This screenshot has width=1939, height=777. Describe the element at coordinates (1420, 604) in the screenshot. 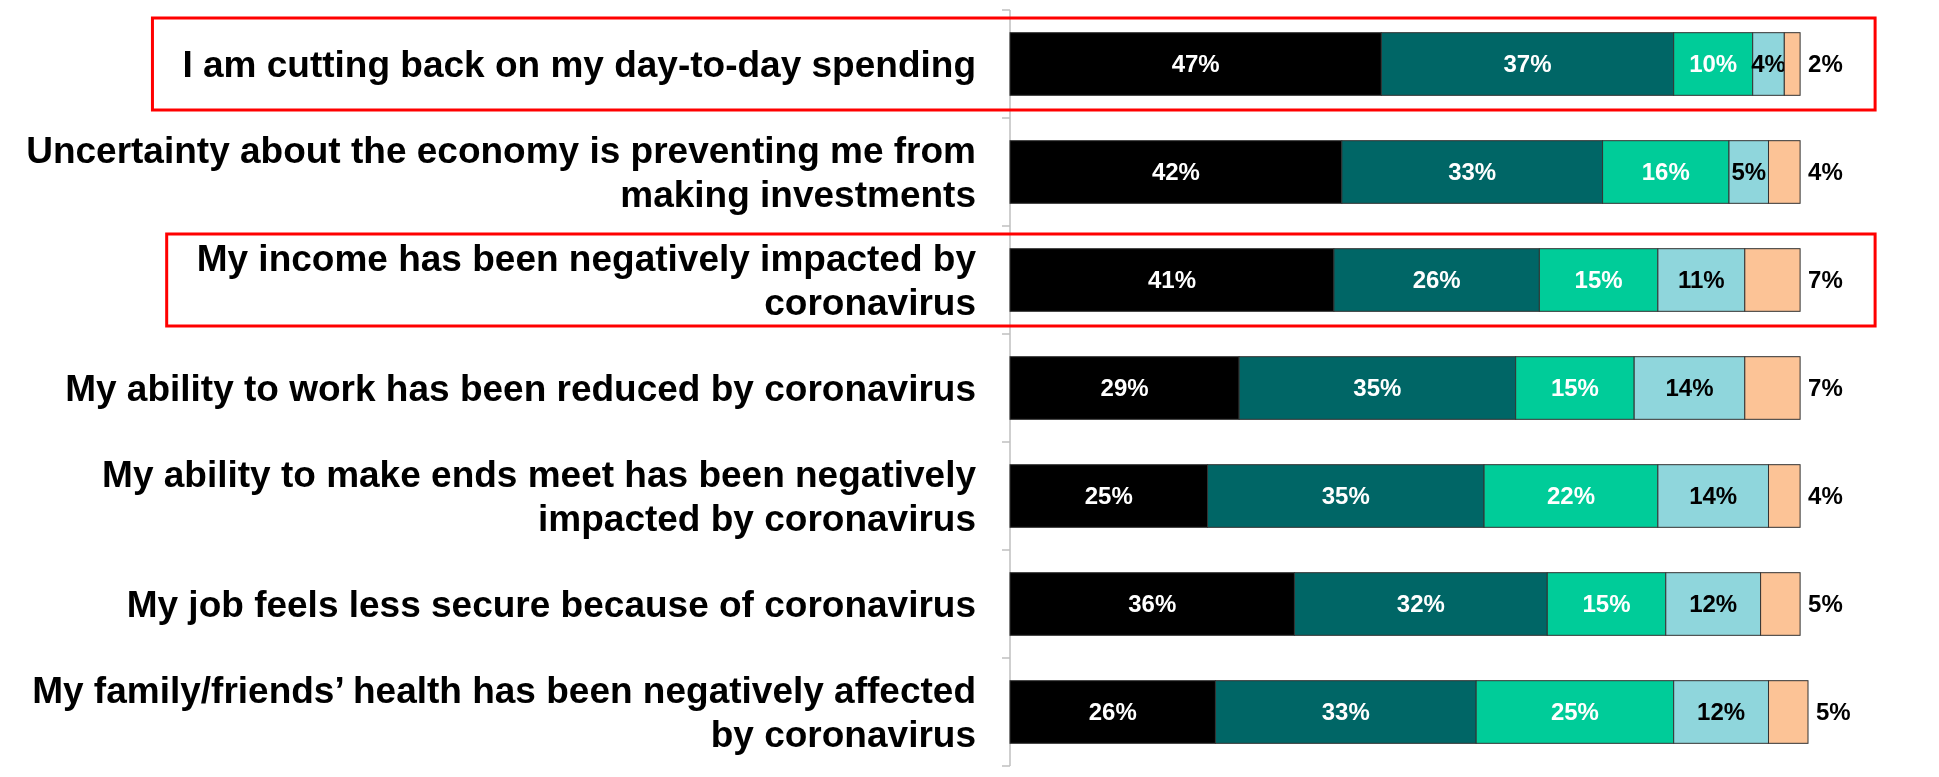

I see `data-label: 32%` at that location.